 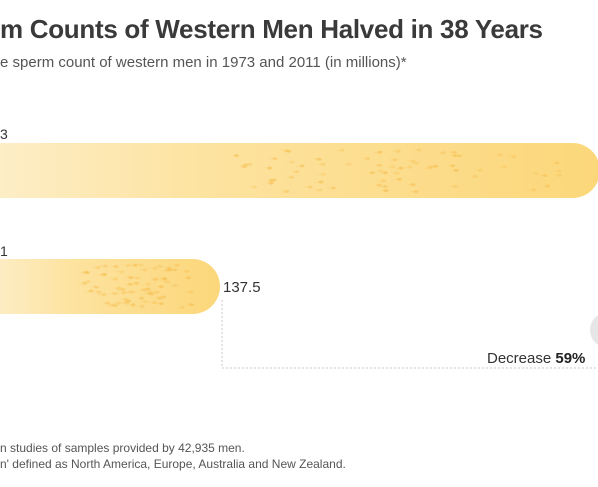 I want to click on category-label-2011: 1, so click(x=4, y=251).